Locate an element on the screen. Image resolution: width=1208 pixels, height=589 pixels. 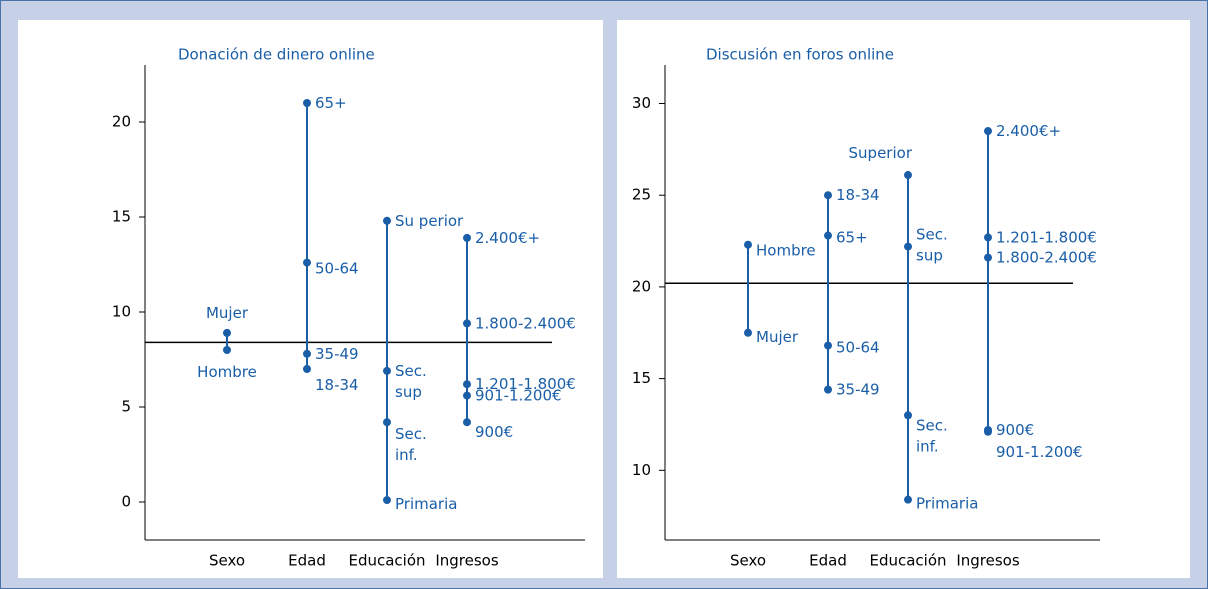
label-line: 35-49 is located at coordinates (858, 389).